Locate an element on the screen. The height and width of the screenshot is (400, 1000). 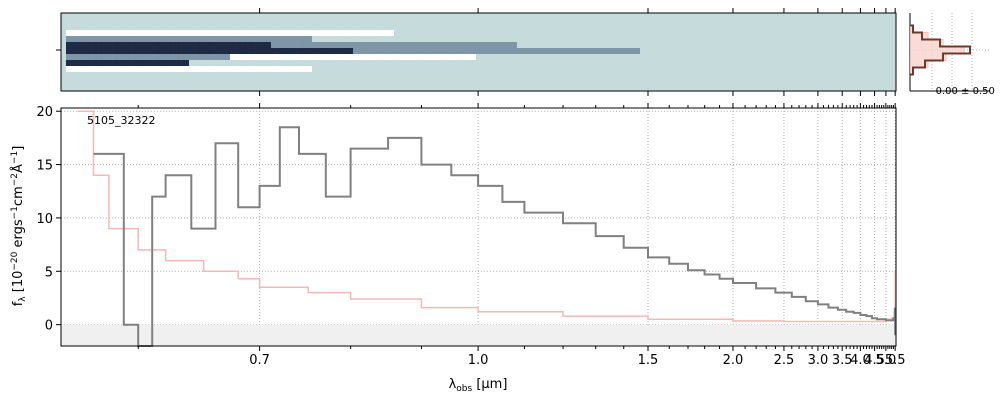
y-tick-label: 10 is located at coordinates (44, 219).